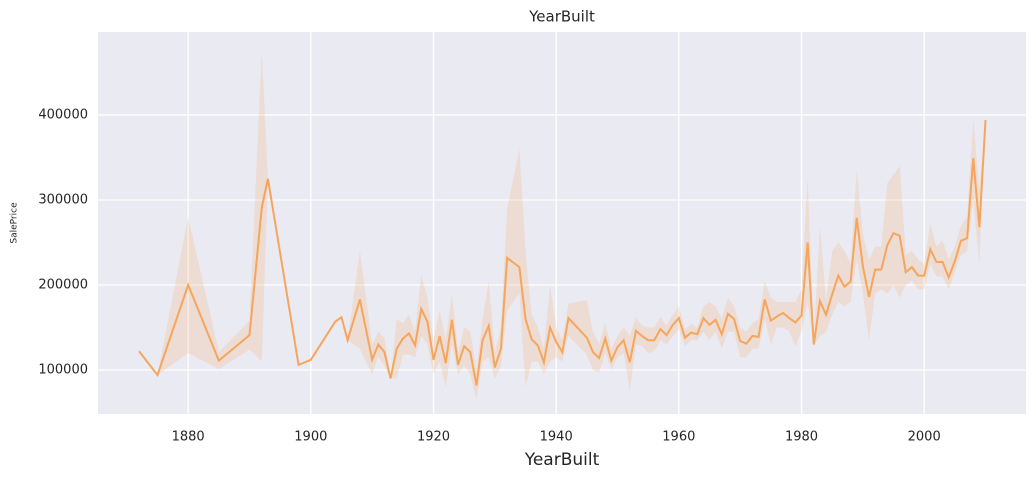  Describe the element at coordinates (63, 114) in the screenshot. I see `y-tick-label: 400000` at that location.